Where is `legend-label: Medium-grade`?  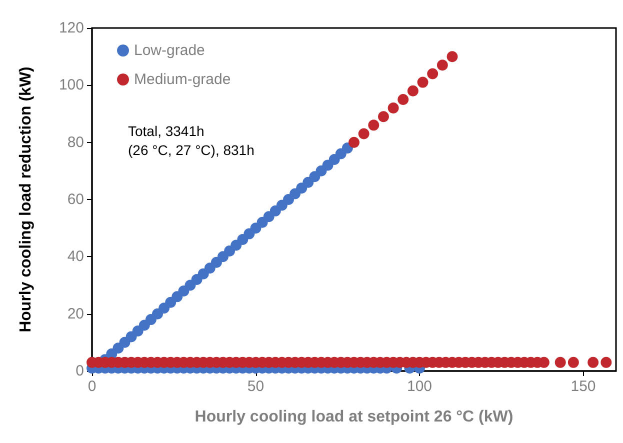
legend-label: Medium-grade is located at coordinates (182, 79).